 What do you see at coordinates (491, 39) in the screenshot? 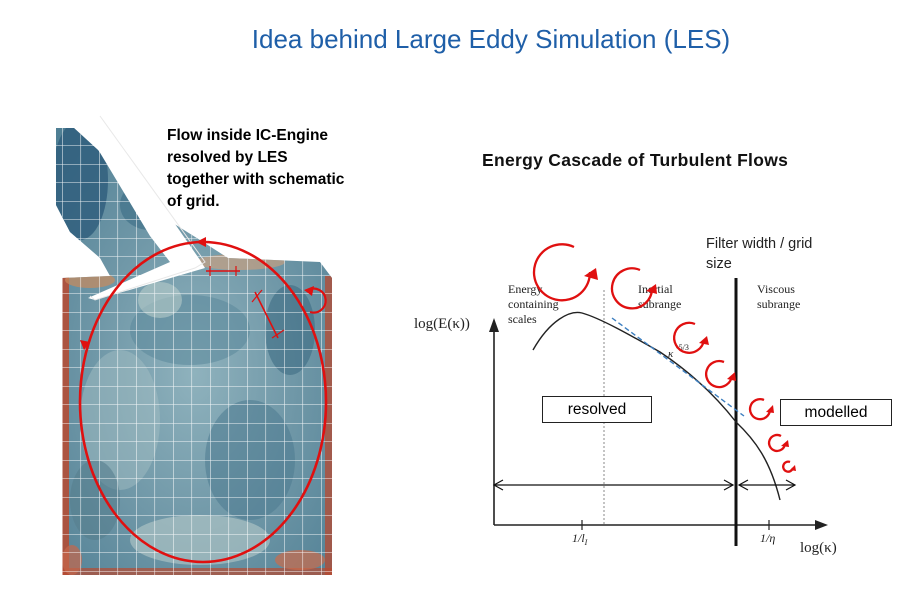
I see `page-title: Idea behind Large Eddy Simulation (LES)` at bounding box center [491, 39].